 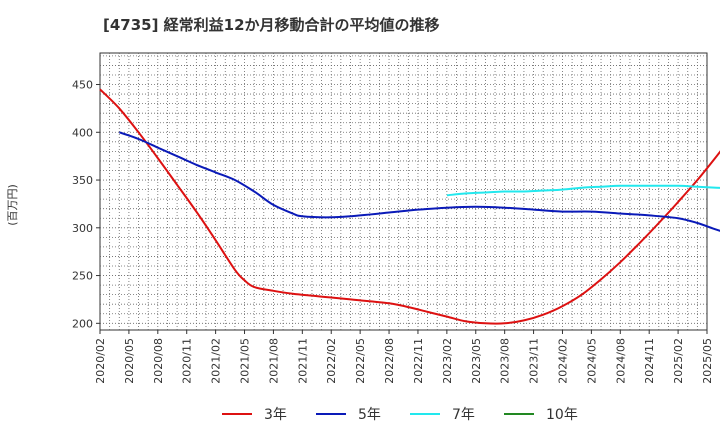 What do you see at coordinates (82, 132) in the screenshot?
I see `y-tick-label: 400` at bounding box center [82, 132].